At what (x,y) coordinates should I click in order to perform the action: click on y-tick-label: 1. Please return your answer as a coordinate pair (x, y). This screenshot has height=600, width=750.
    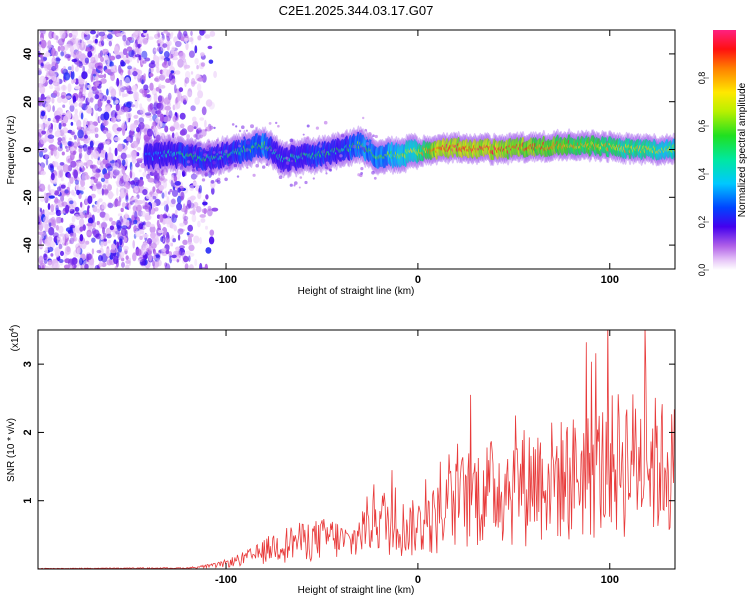
    Looking at the image, I should click on (28, 501).